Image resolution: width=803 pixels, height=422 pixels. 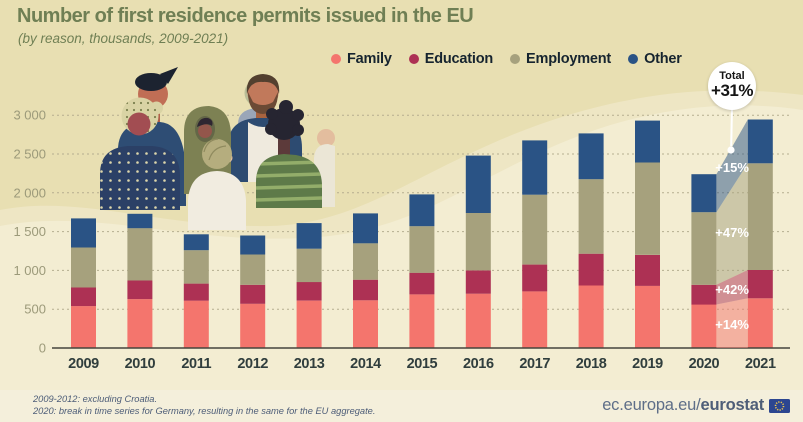 I want to click on legend-label-family: Family, so click(x=369, y=59).